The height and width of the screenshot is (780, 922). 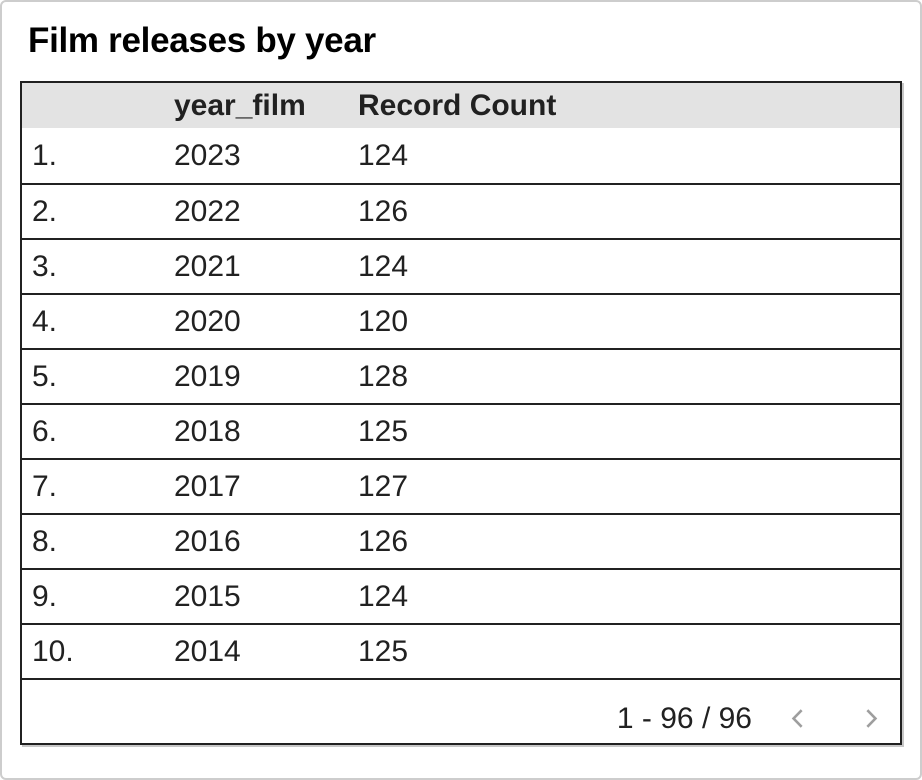 What do you see at coordinates (45, 541) in the screenshot?
I see `row-index: 8.` at bounding box center [45, 541].